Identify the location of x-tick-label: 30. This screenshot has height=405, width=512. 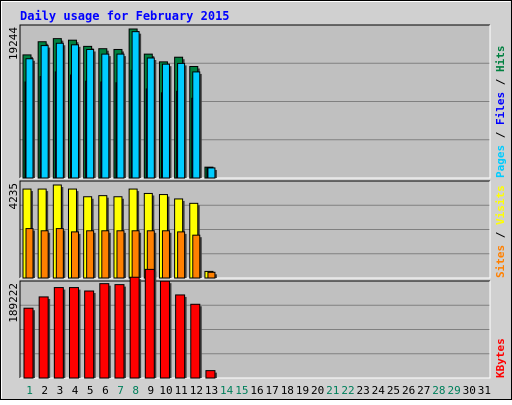
(469, 390).